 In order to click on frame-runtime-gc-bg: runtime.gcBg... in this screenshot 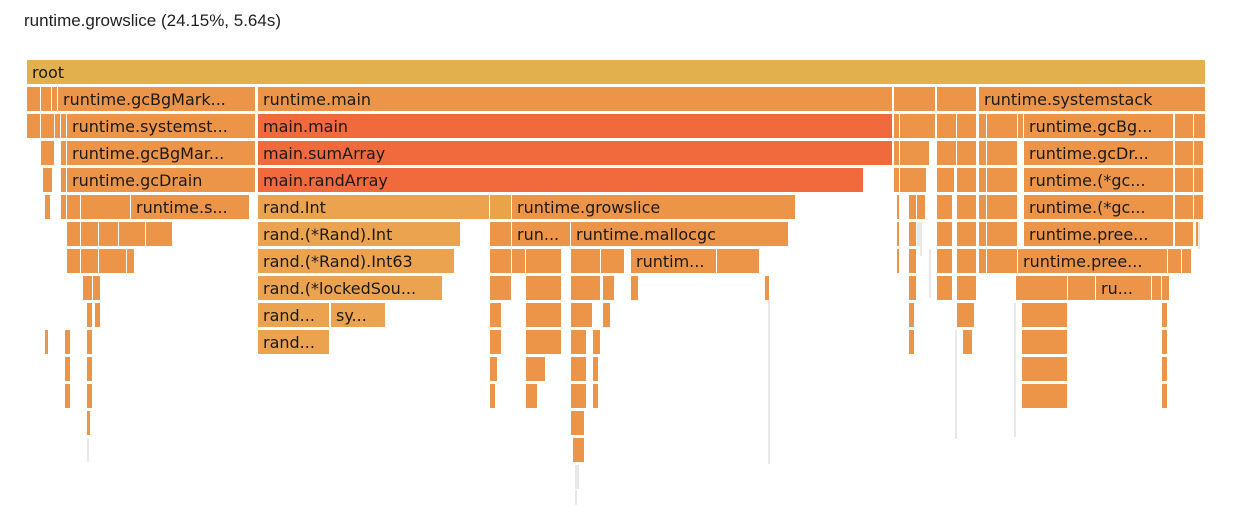, I will do `click(1099, 126)`.